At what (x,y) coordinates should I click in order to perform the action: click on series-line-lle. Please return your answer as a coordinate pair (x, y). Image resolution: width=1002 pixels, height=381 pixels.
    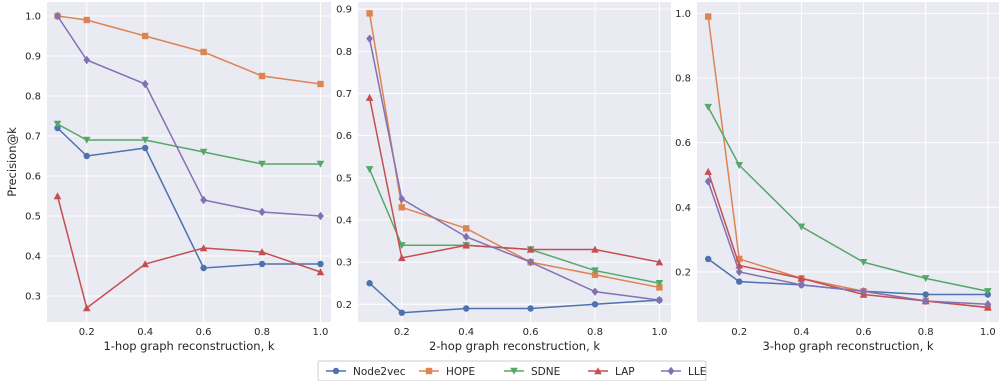
    Looking at the image, I should click on (847, 243).